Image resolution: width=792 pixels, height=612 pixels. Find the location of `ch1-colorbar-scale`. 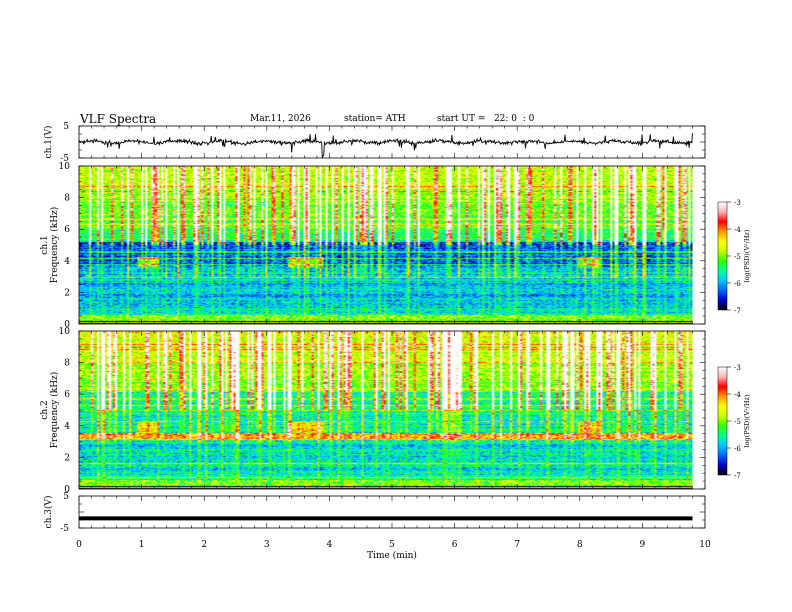

ch1-colorbar-scale is located at coordinates (722, 256).